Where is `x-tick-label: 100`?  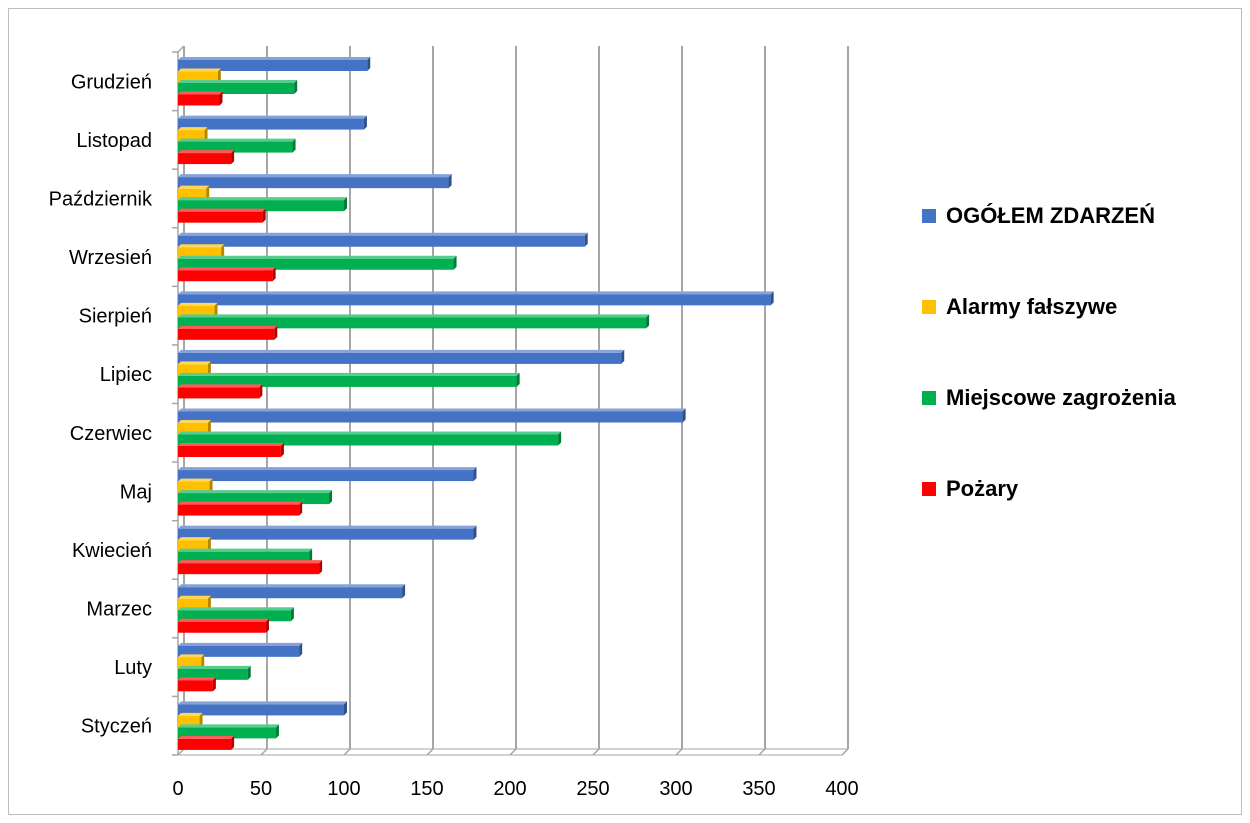
x-tick-label: 100 is located at coordinates (343, 789).